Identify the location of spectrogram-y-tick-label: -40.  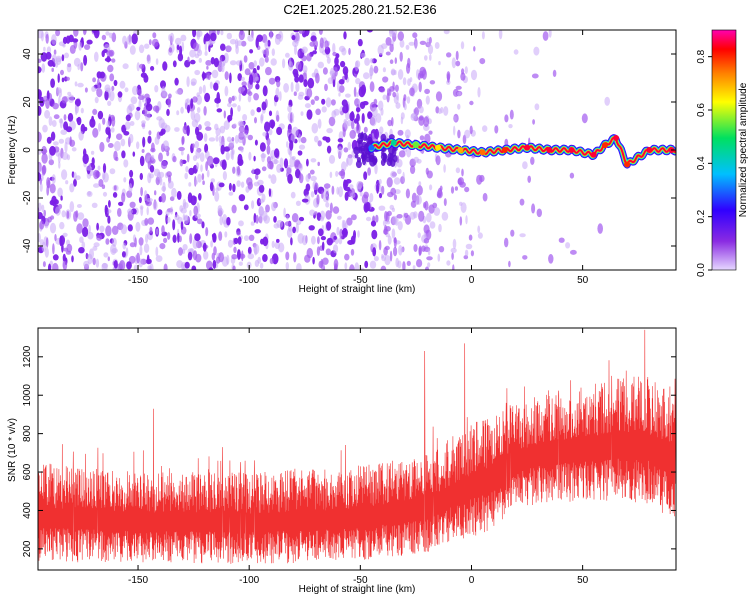
(27, 245).